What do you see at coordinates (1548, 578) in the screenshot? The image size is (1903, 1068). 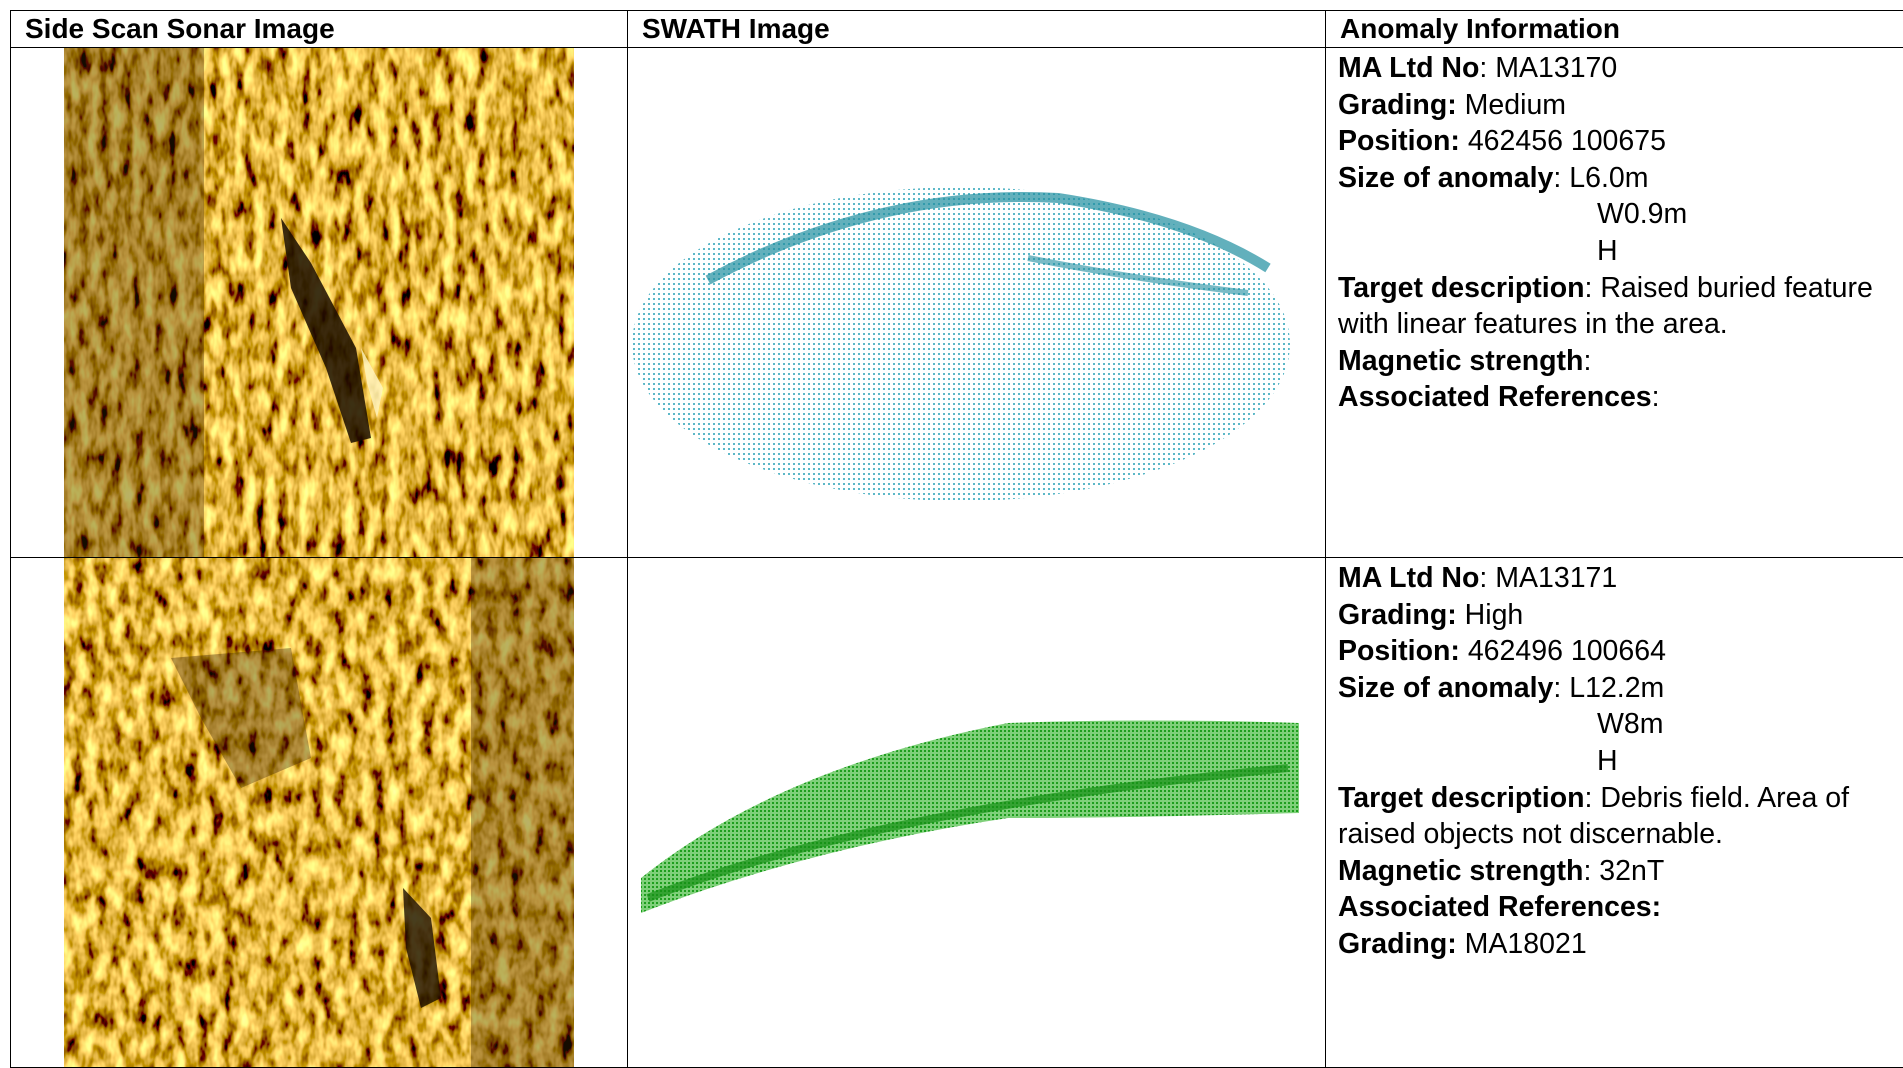 I see `info-value: : MA13171` at bounding box center [1548, 578].